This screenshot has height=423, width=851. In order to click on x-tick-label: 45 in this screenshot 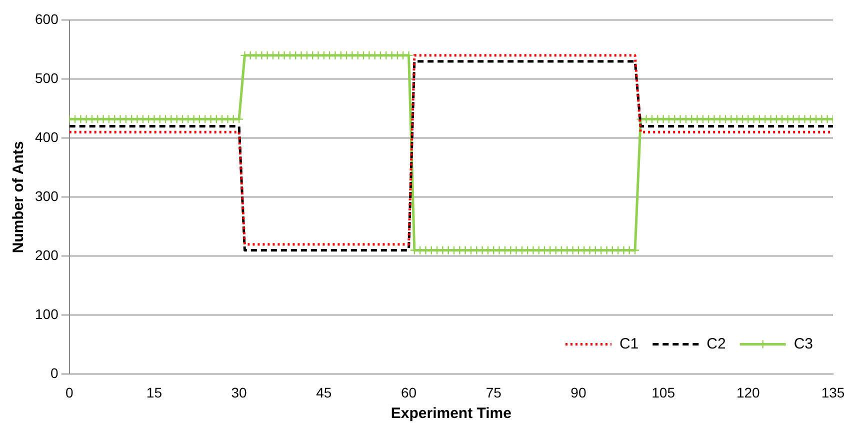, I will do `click(324, 392)`.